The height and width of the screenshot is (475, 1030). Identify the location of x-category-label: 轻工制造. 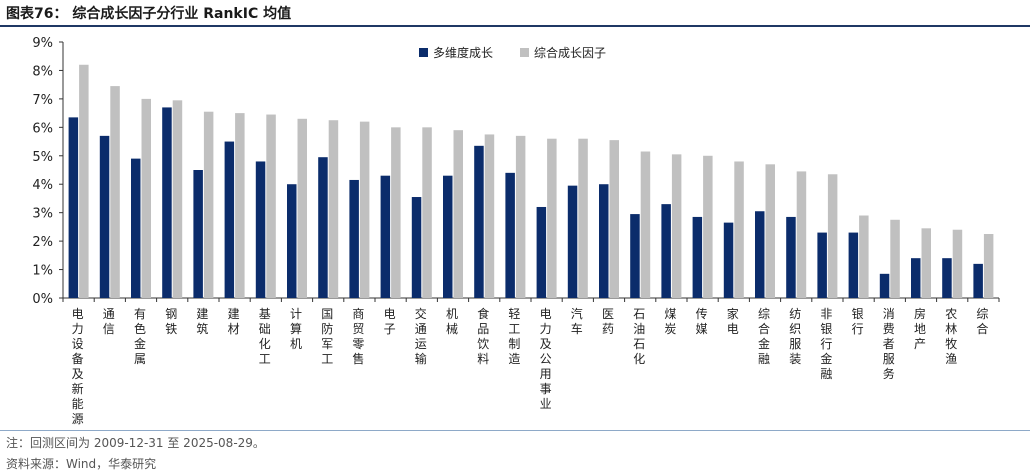
(514, 336).